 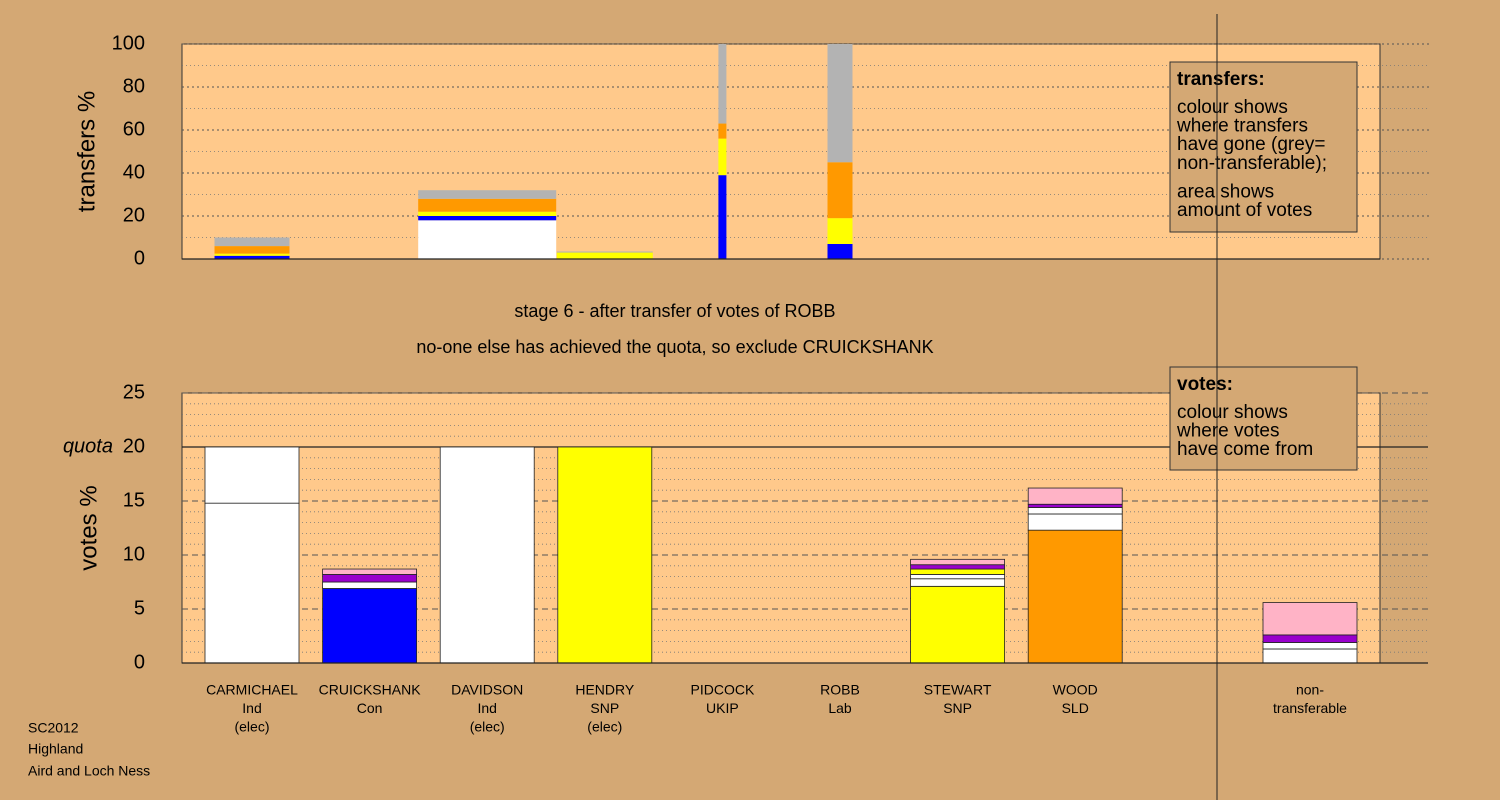 I want to click on legend-text: area shows, so click(x=1225, y=191).